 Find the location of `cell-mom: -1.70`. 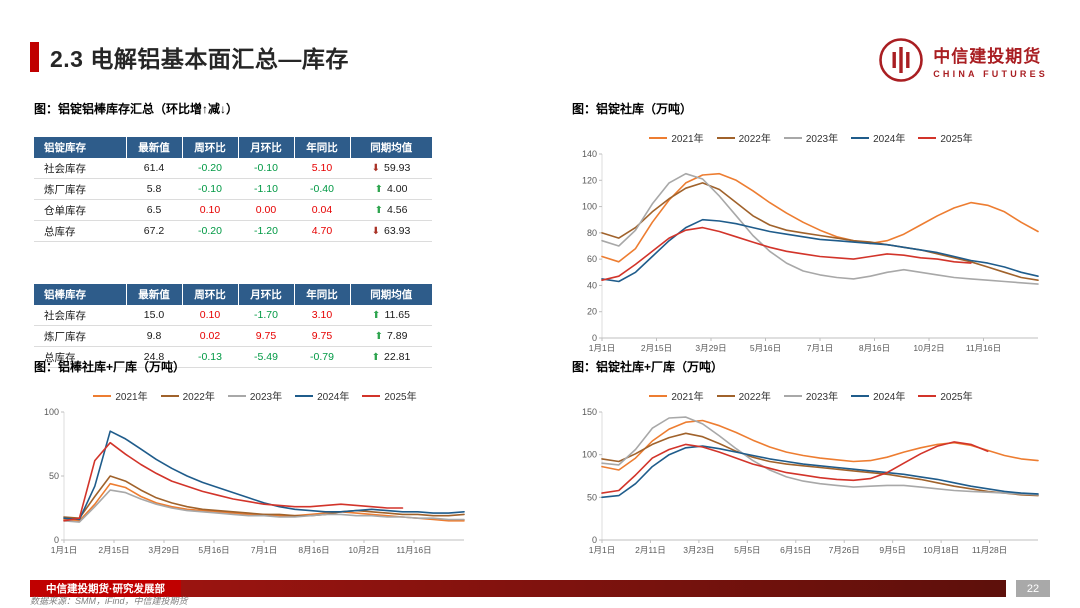

cell-mom: -1.70 is located at coordinates (266, 315).